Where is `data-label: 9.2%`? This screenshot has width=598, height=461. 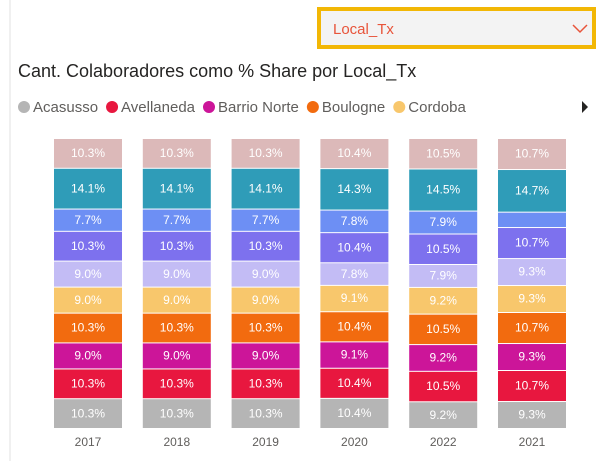
data-label: 9.2% is located at coordinates (444, 300).